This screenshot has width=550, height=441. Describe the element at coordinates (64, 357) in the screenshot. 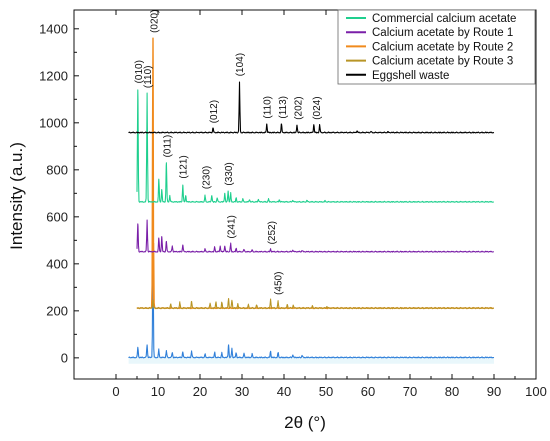

I see `y-tick-label: 0` at that location.